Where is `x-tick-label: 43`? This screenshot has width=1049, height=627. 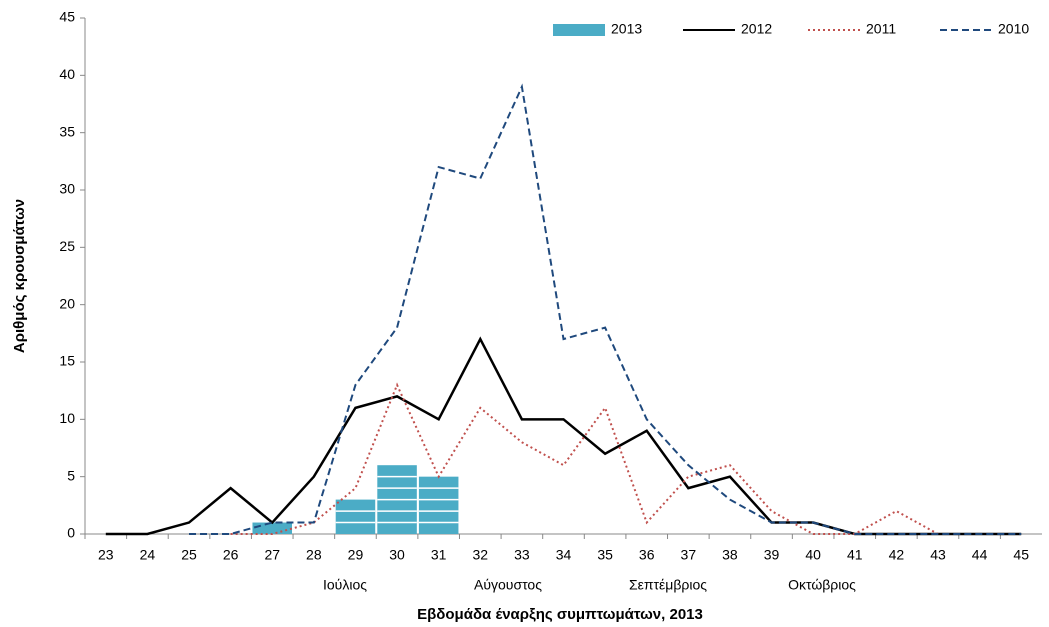
x-tick-label: 43 is located at coordinates (938, 555).